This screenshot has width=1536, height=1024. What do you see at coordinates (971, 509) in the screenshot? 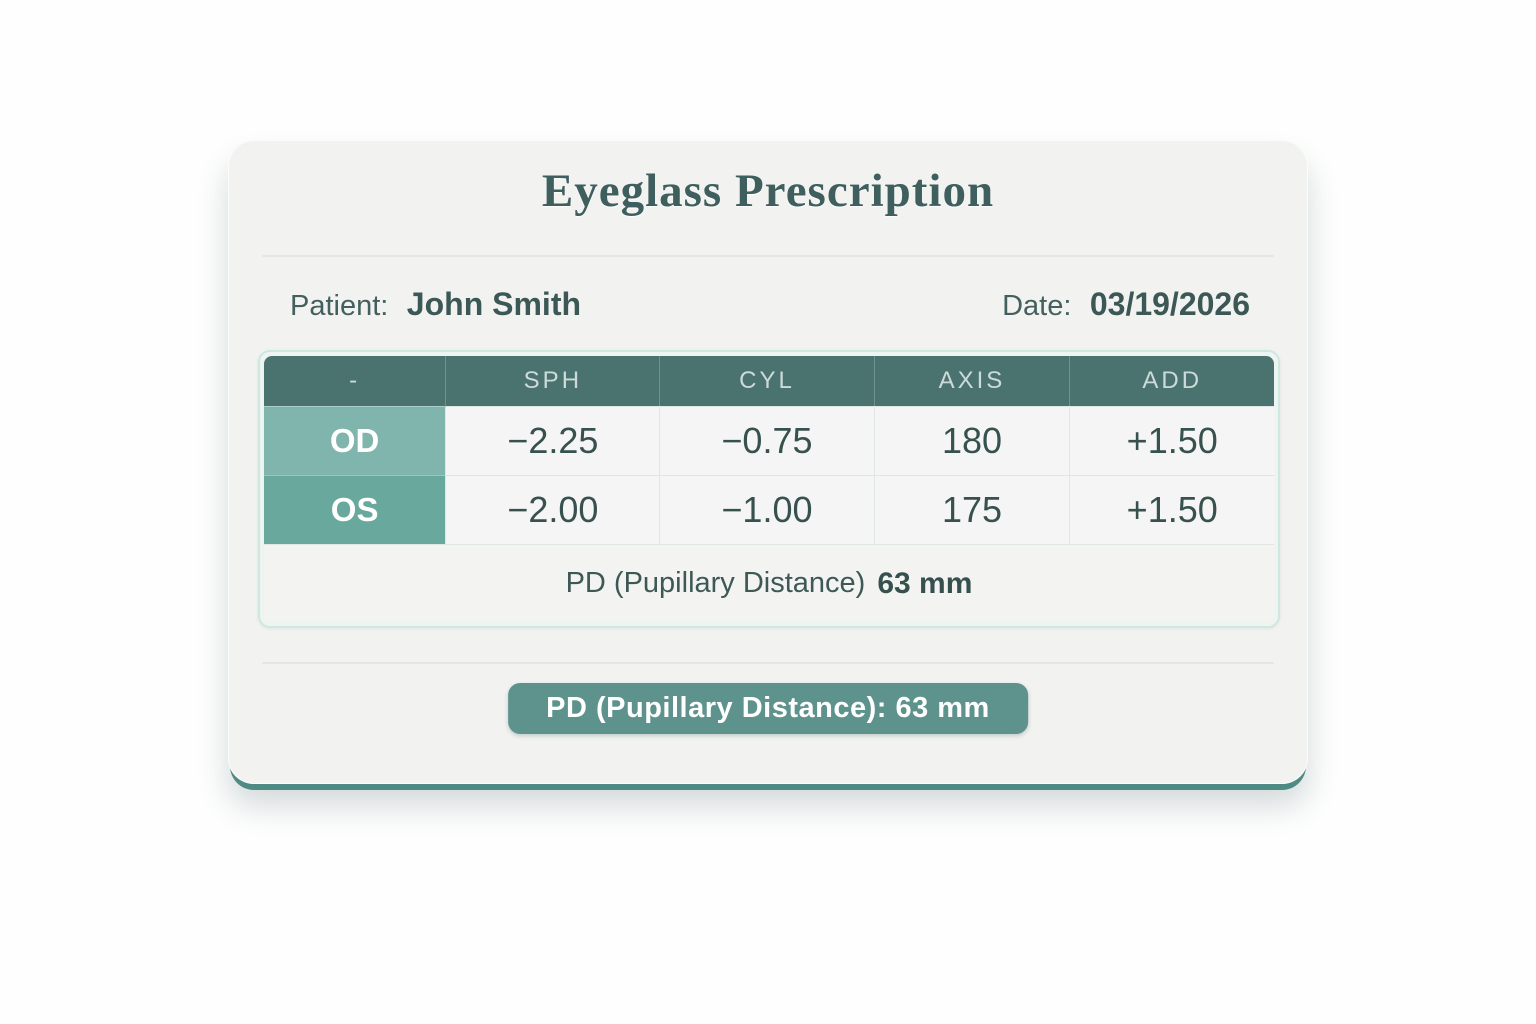
I see `cell-os-axis: 175` at bounding box center [971, 509].